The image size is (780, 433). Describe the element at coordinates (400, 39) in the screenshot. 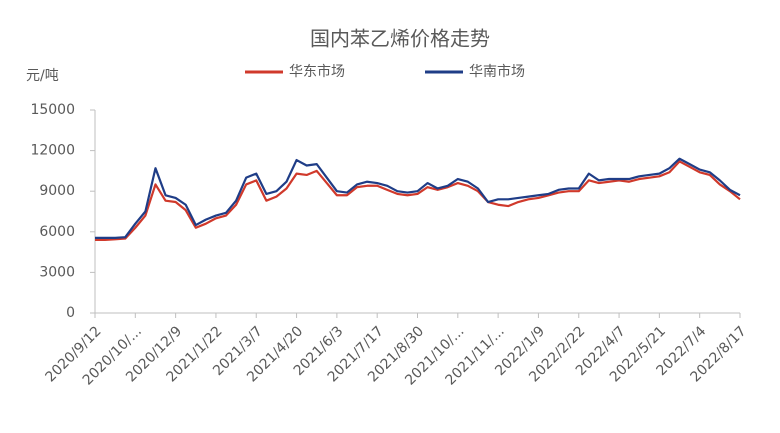

I see `chart-title: 国内苯乙烯价格走势` at that location.